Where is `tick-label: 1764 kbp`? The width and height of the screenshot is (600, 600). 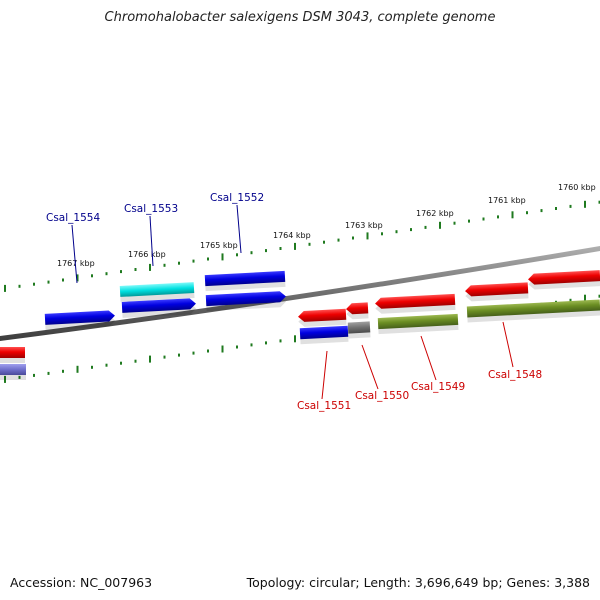 tick-label: 1764 kbp is located at coordinates (292, 235).